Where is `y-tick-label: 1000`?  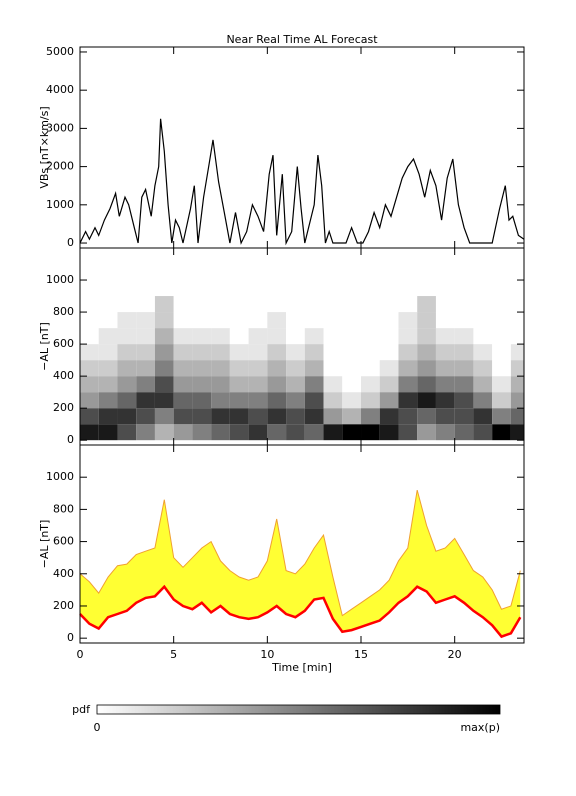 y-tick-label: 1000 is located at coordinates (60, 476).